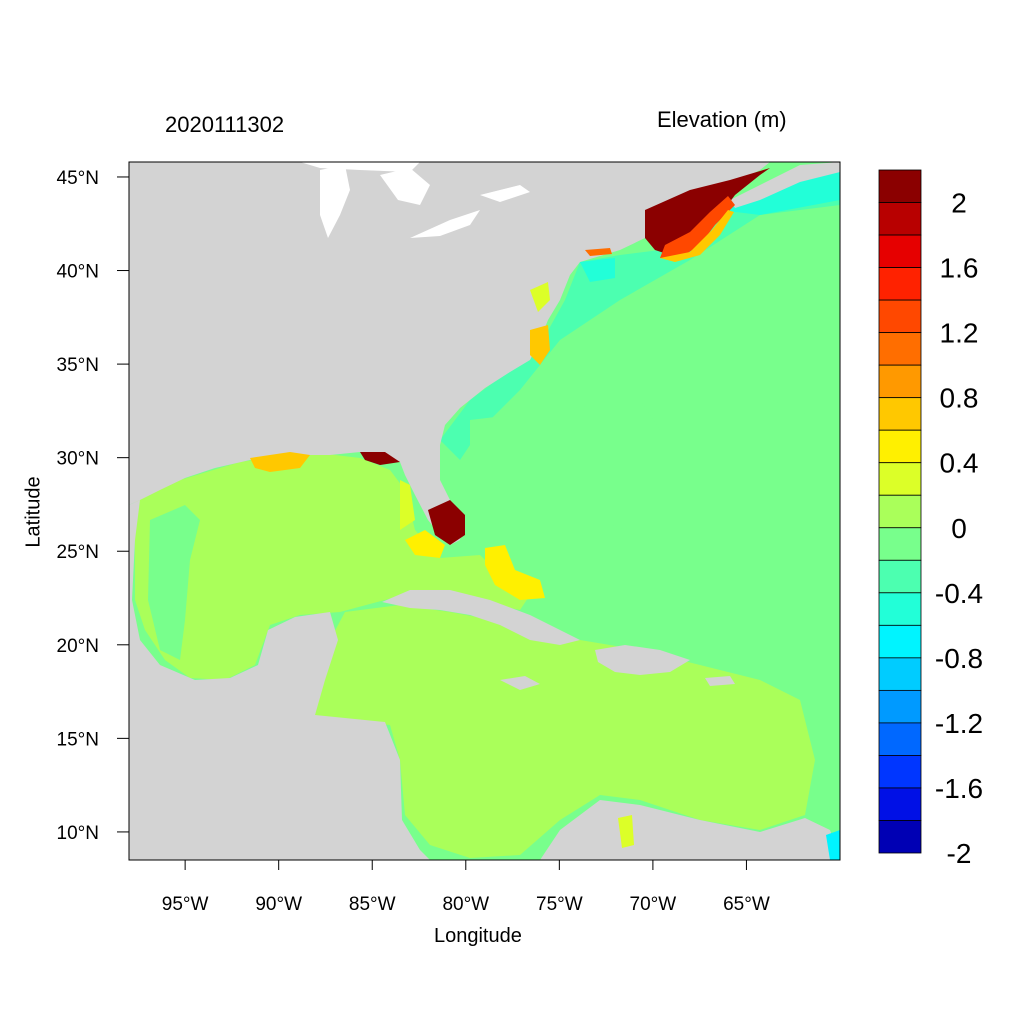 This screenshot has width=1024, height=1024. What do you see at coordinates (515, 572) in the screenshot?
I see `surge-bahamas-bank` at bounding box center [515, 572].